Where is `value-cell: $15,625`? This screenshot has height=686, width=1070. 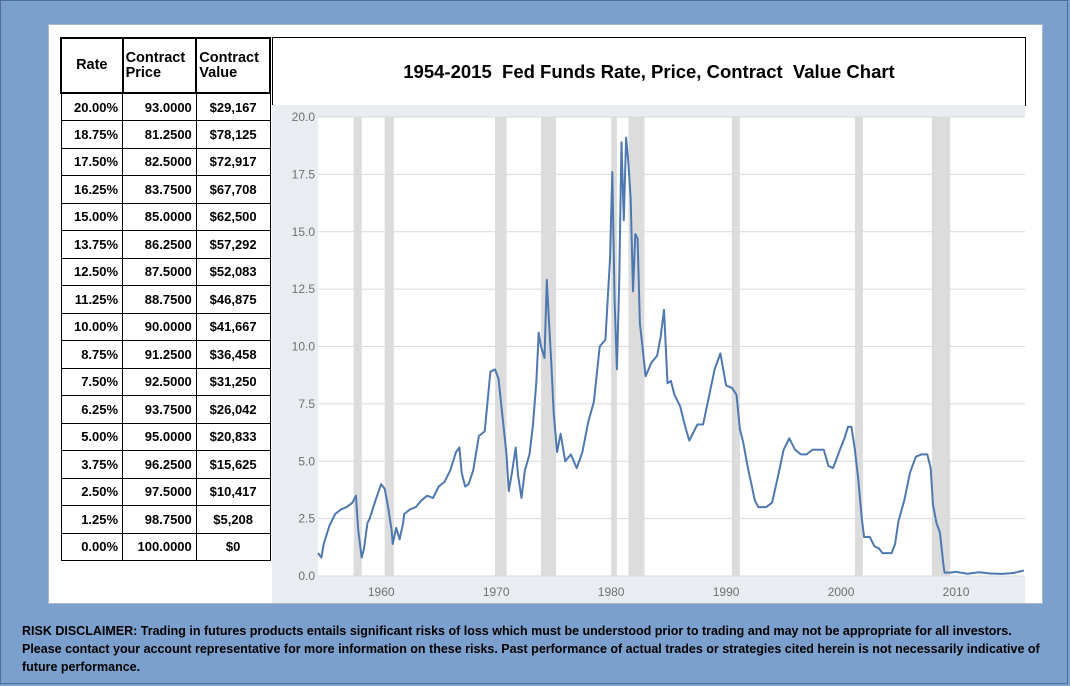 value-cell: $15,625 is located at coordinates (233, 464).